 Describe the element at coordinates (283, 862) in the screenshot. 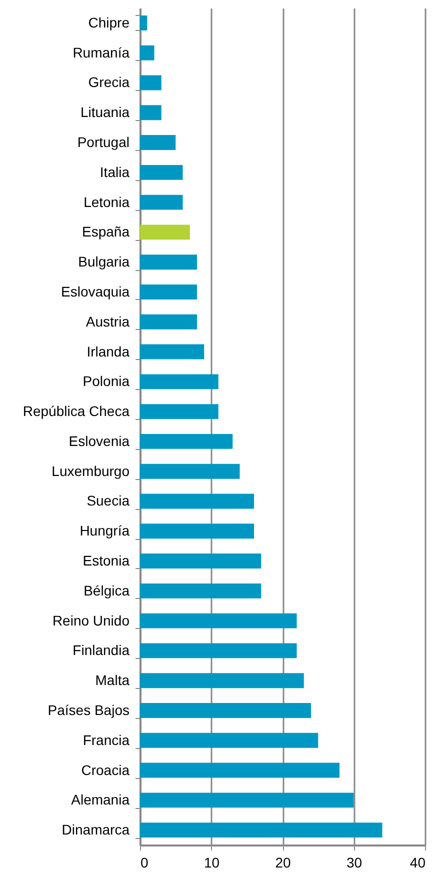

I see `x-tick-label: 20` at that location.